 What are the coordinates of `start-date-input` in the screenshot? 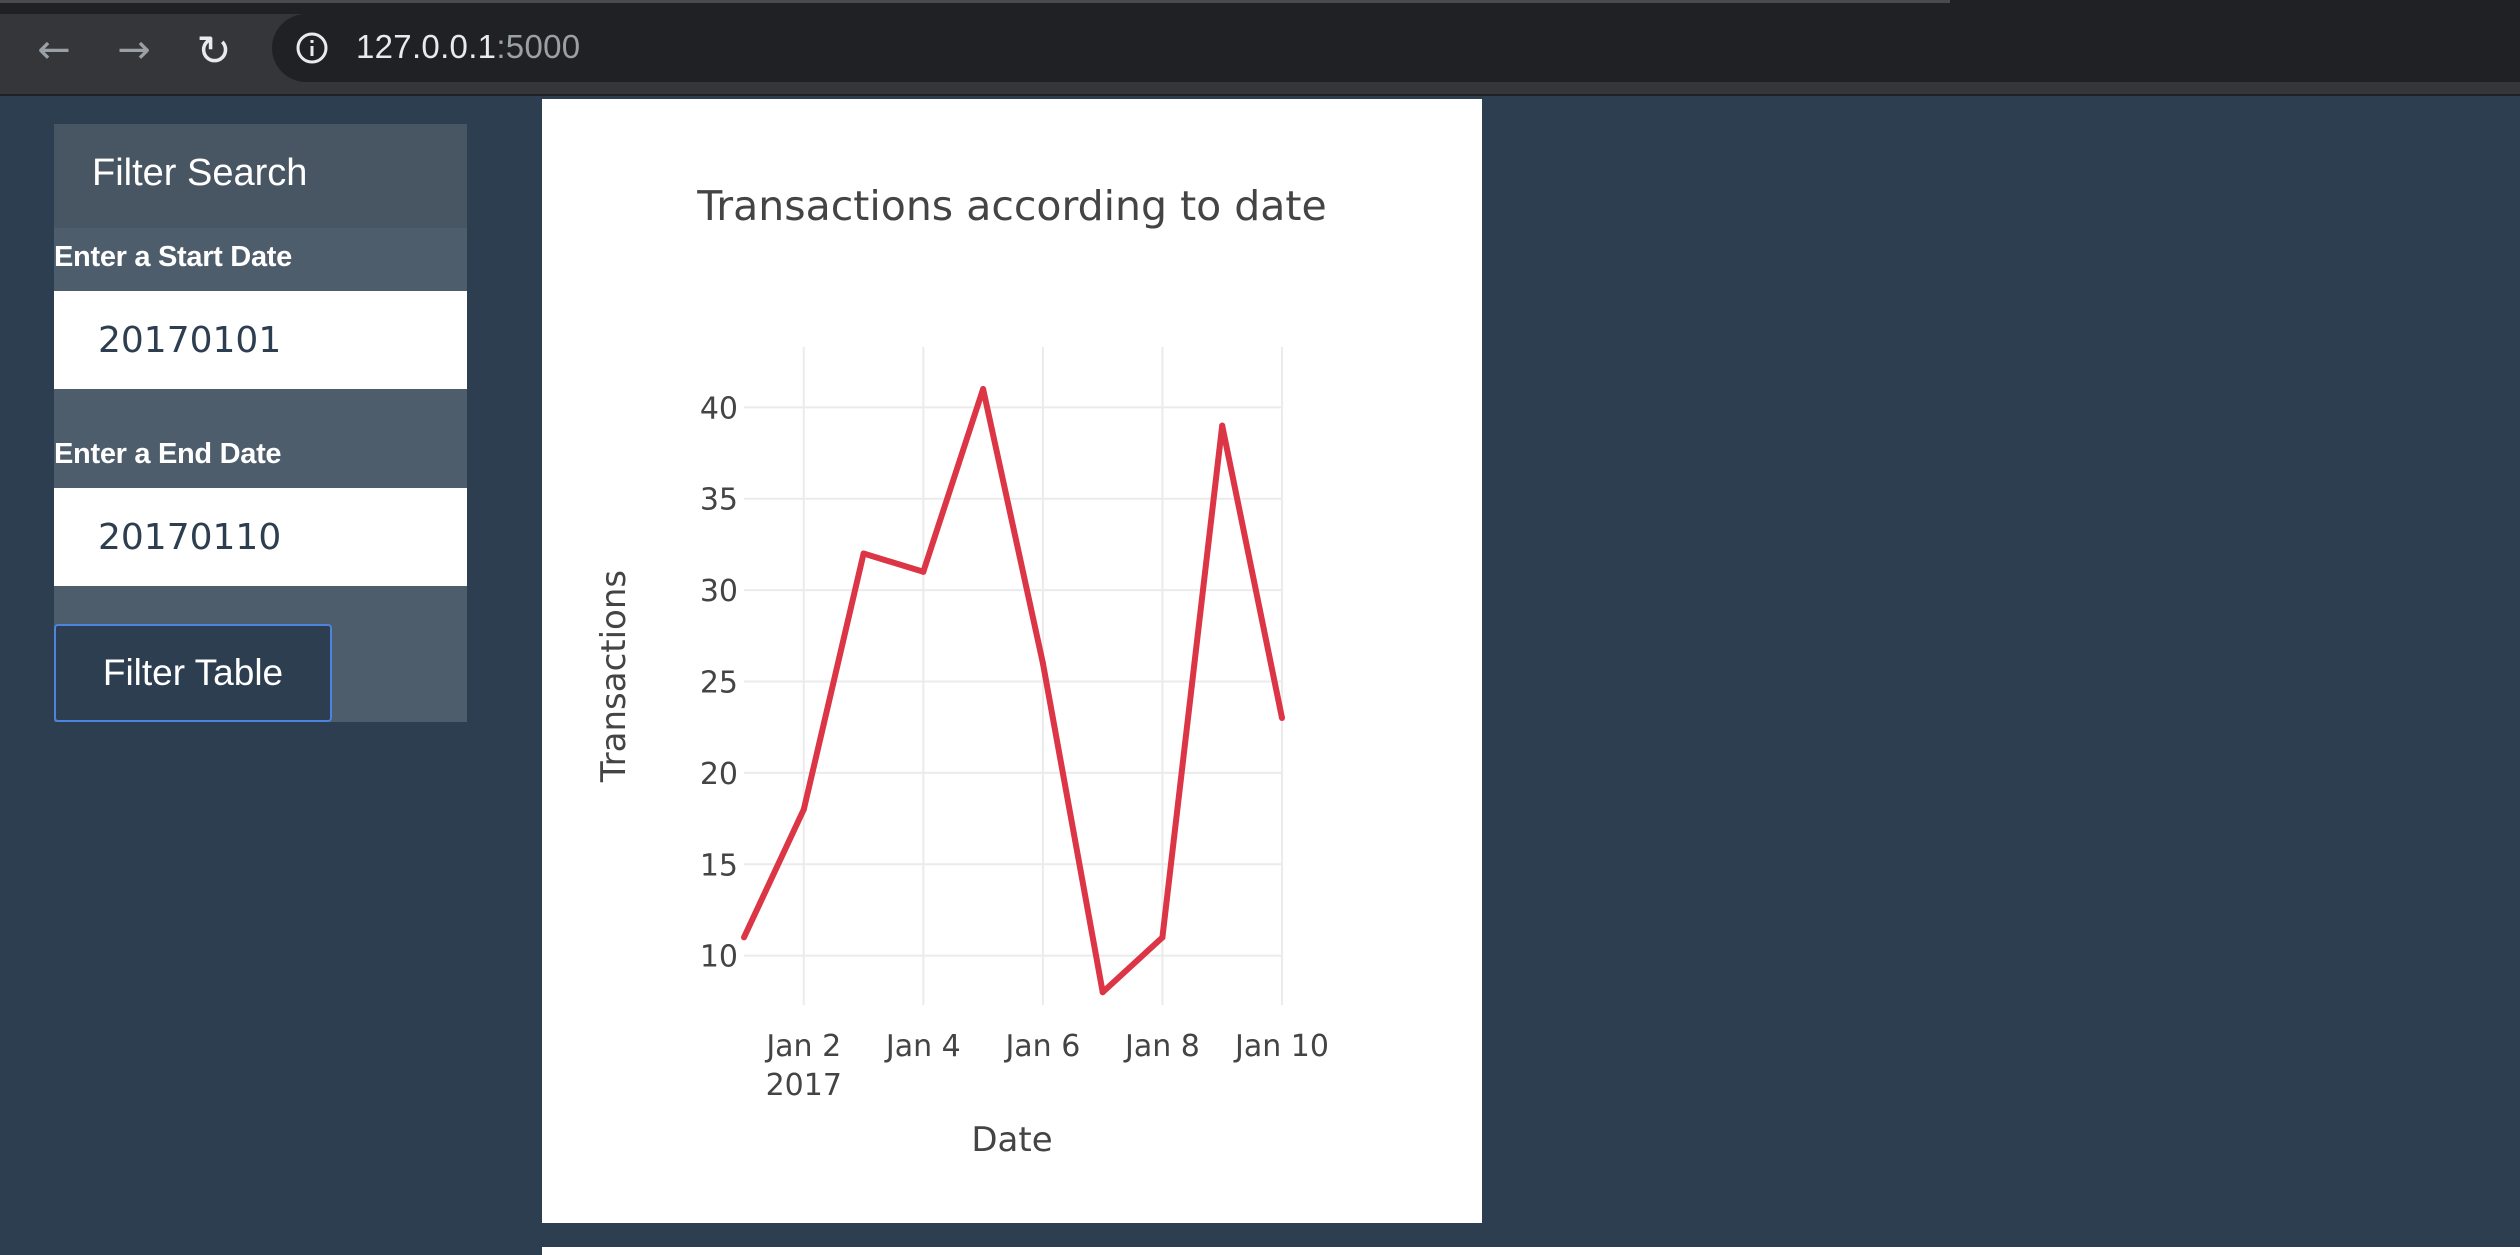 It's located at (260, 340).